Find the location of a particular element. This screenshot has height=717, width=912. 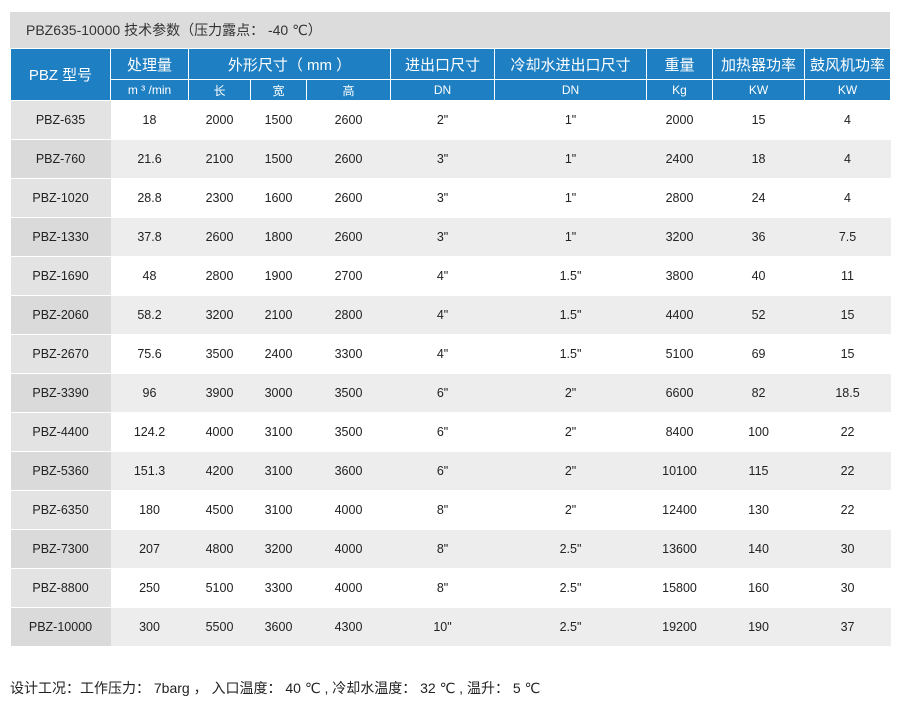

header-weight: 重量 is located at coordinates (680, 64).